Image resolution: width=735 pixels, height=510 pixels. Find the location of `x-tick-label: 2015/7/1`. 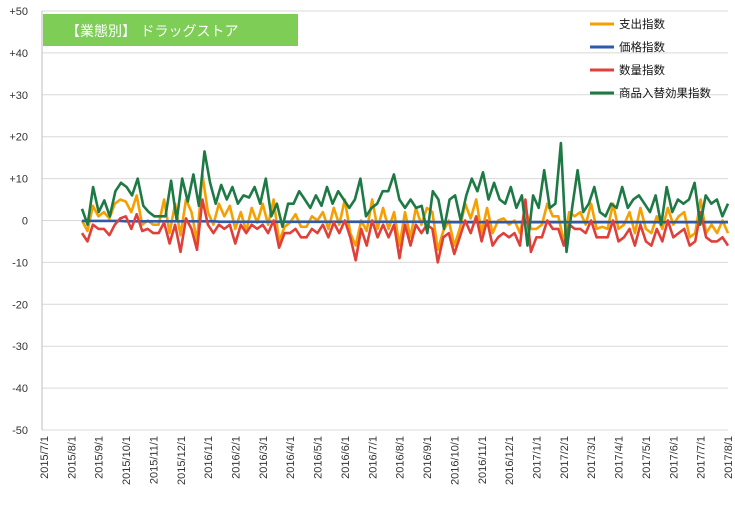

x-tick-label: 2015/7/1 is located at coordinates (45, 457).